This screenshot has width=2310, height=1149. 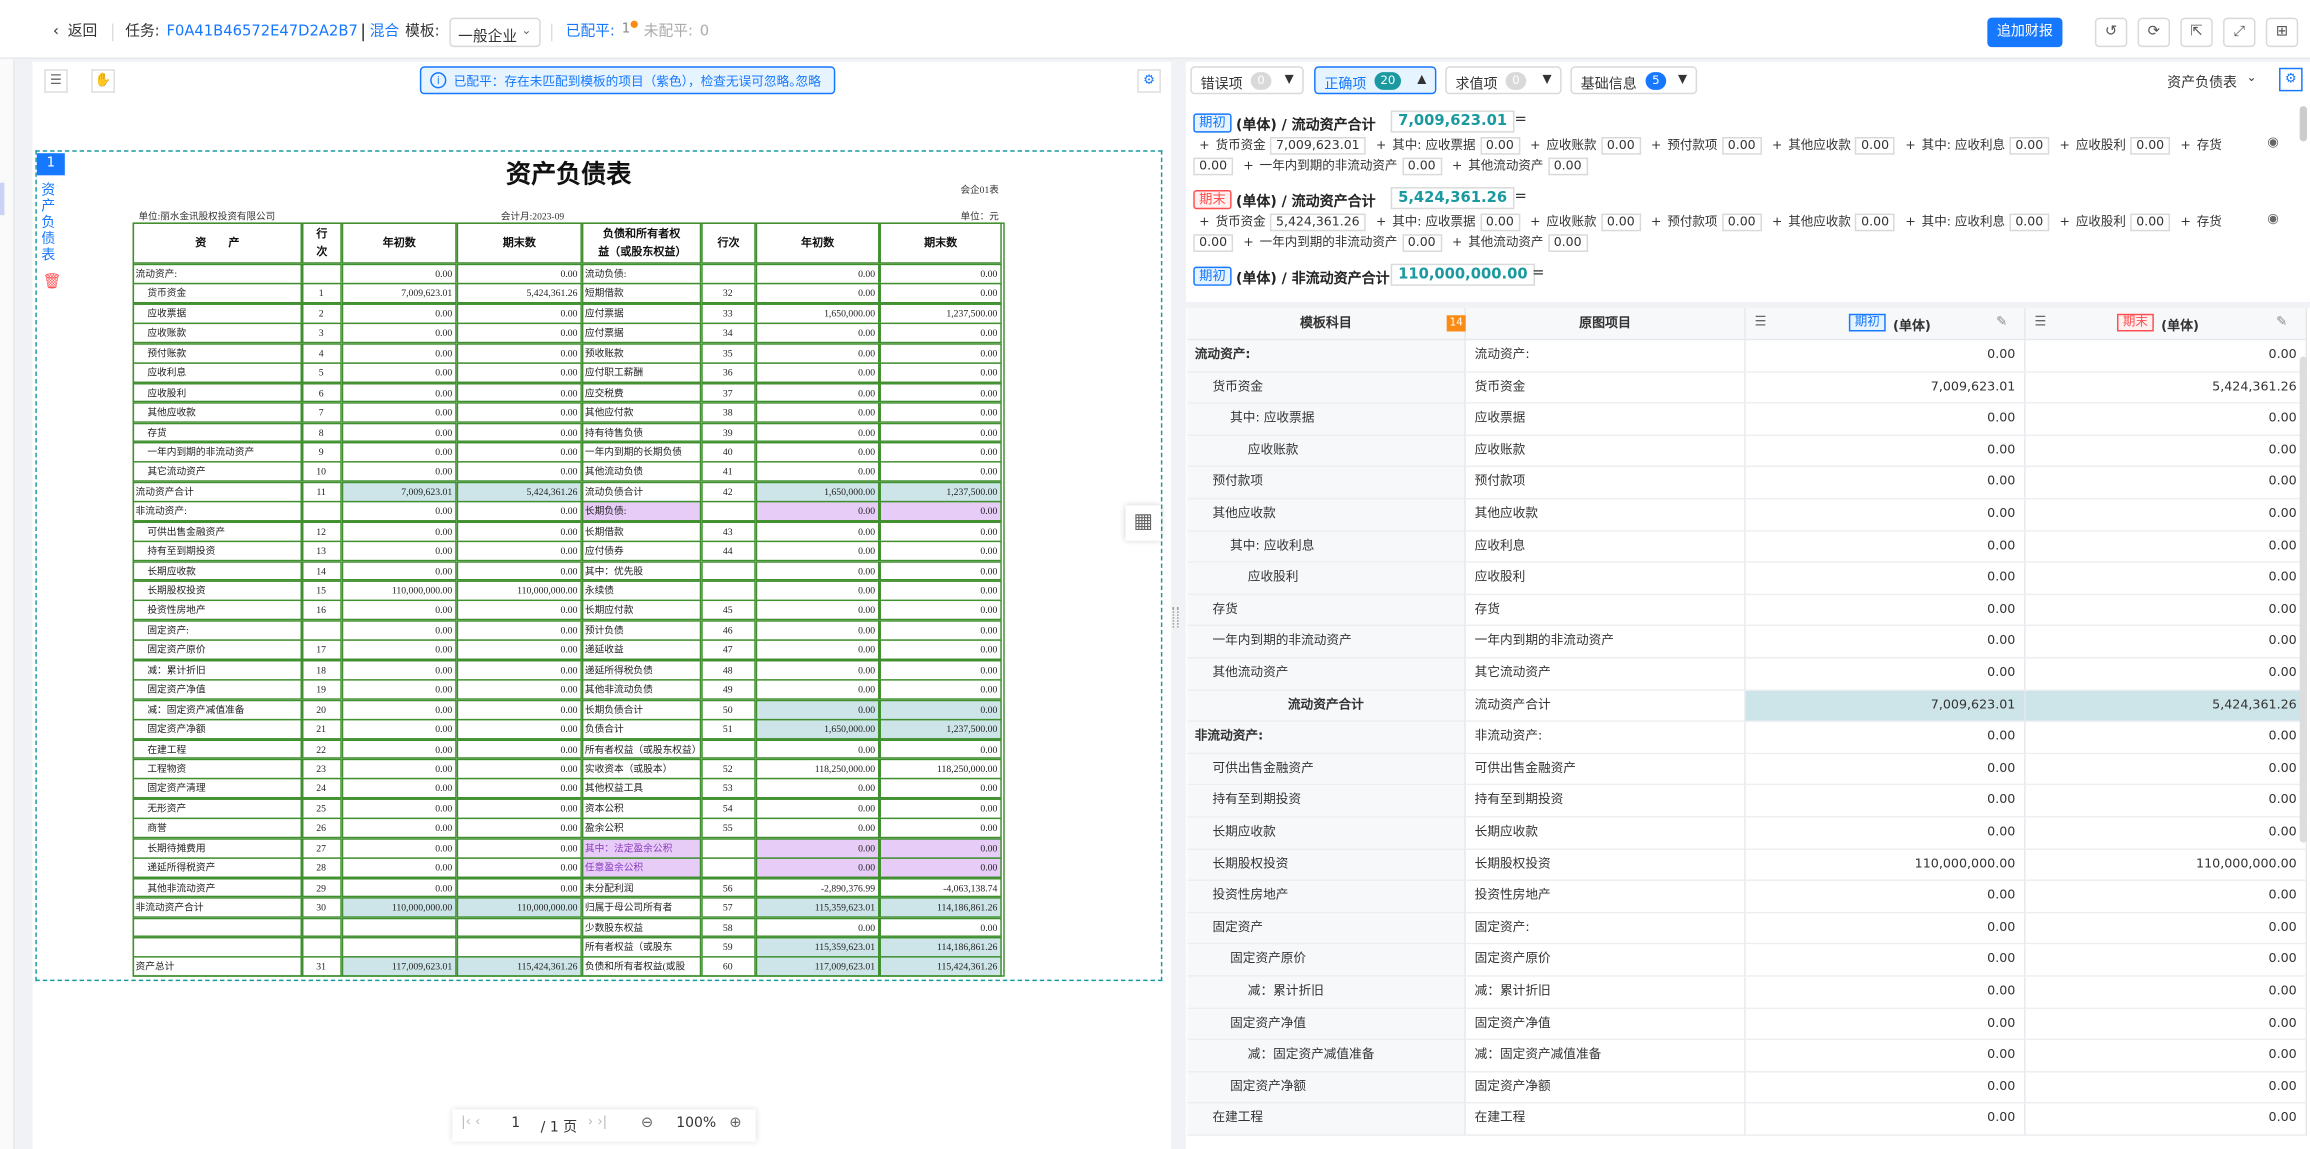 I want to click on filter-dropdown: 错误项 0 ▼, so click(x=1247, y=80).